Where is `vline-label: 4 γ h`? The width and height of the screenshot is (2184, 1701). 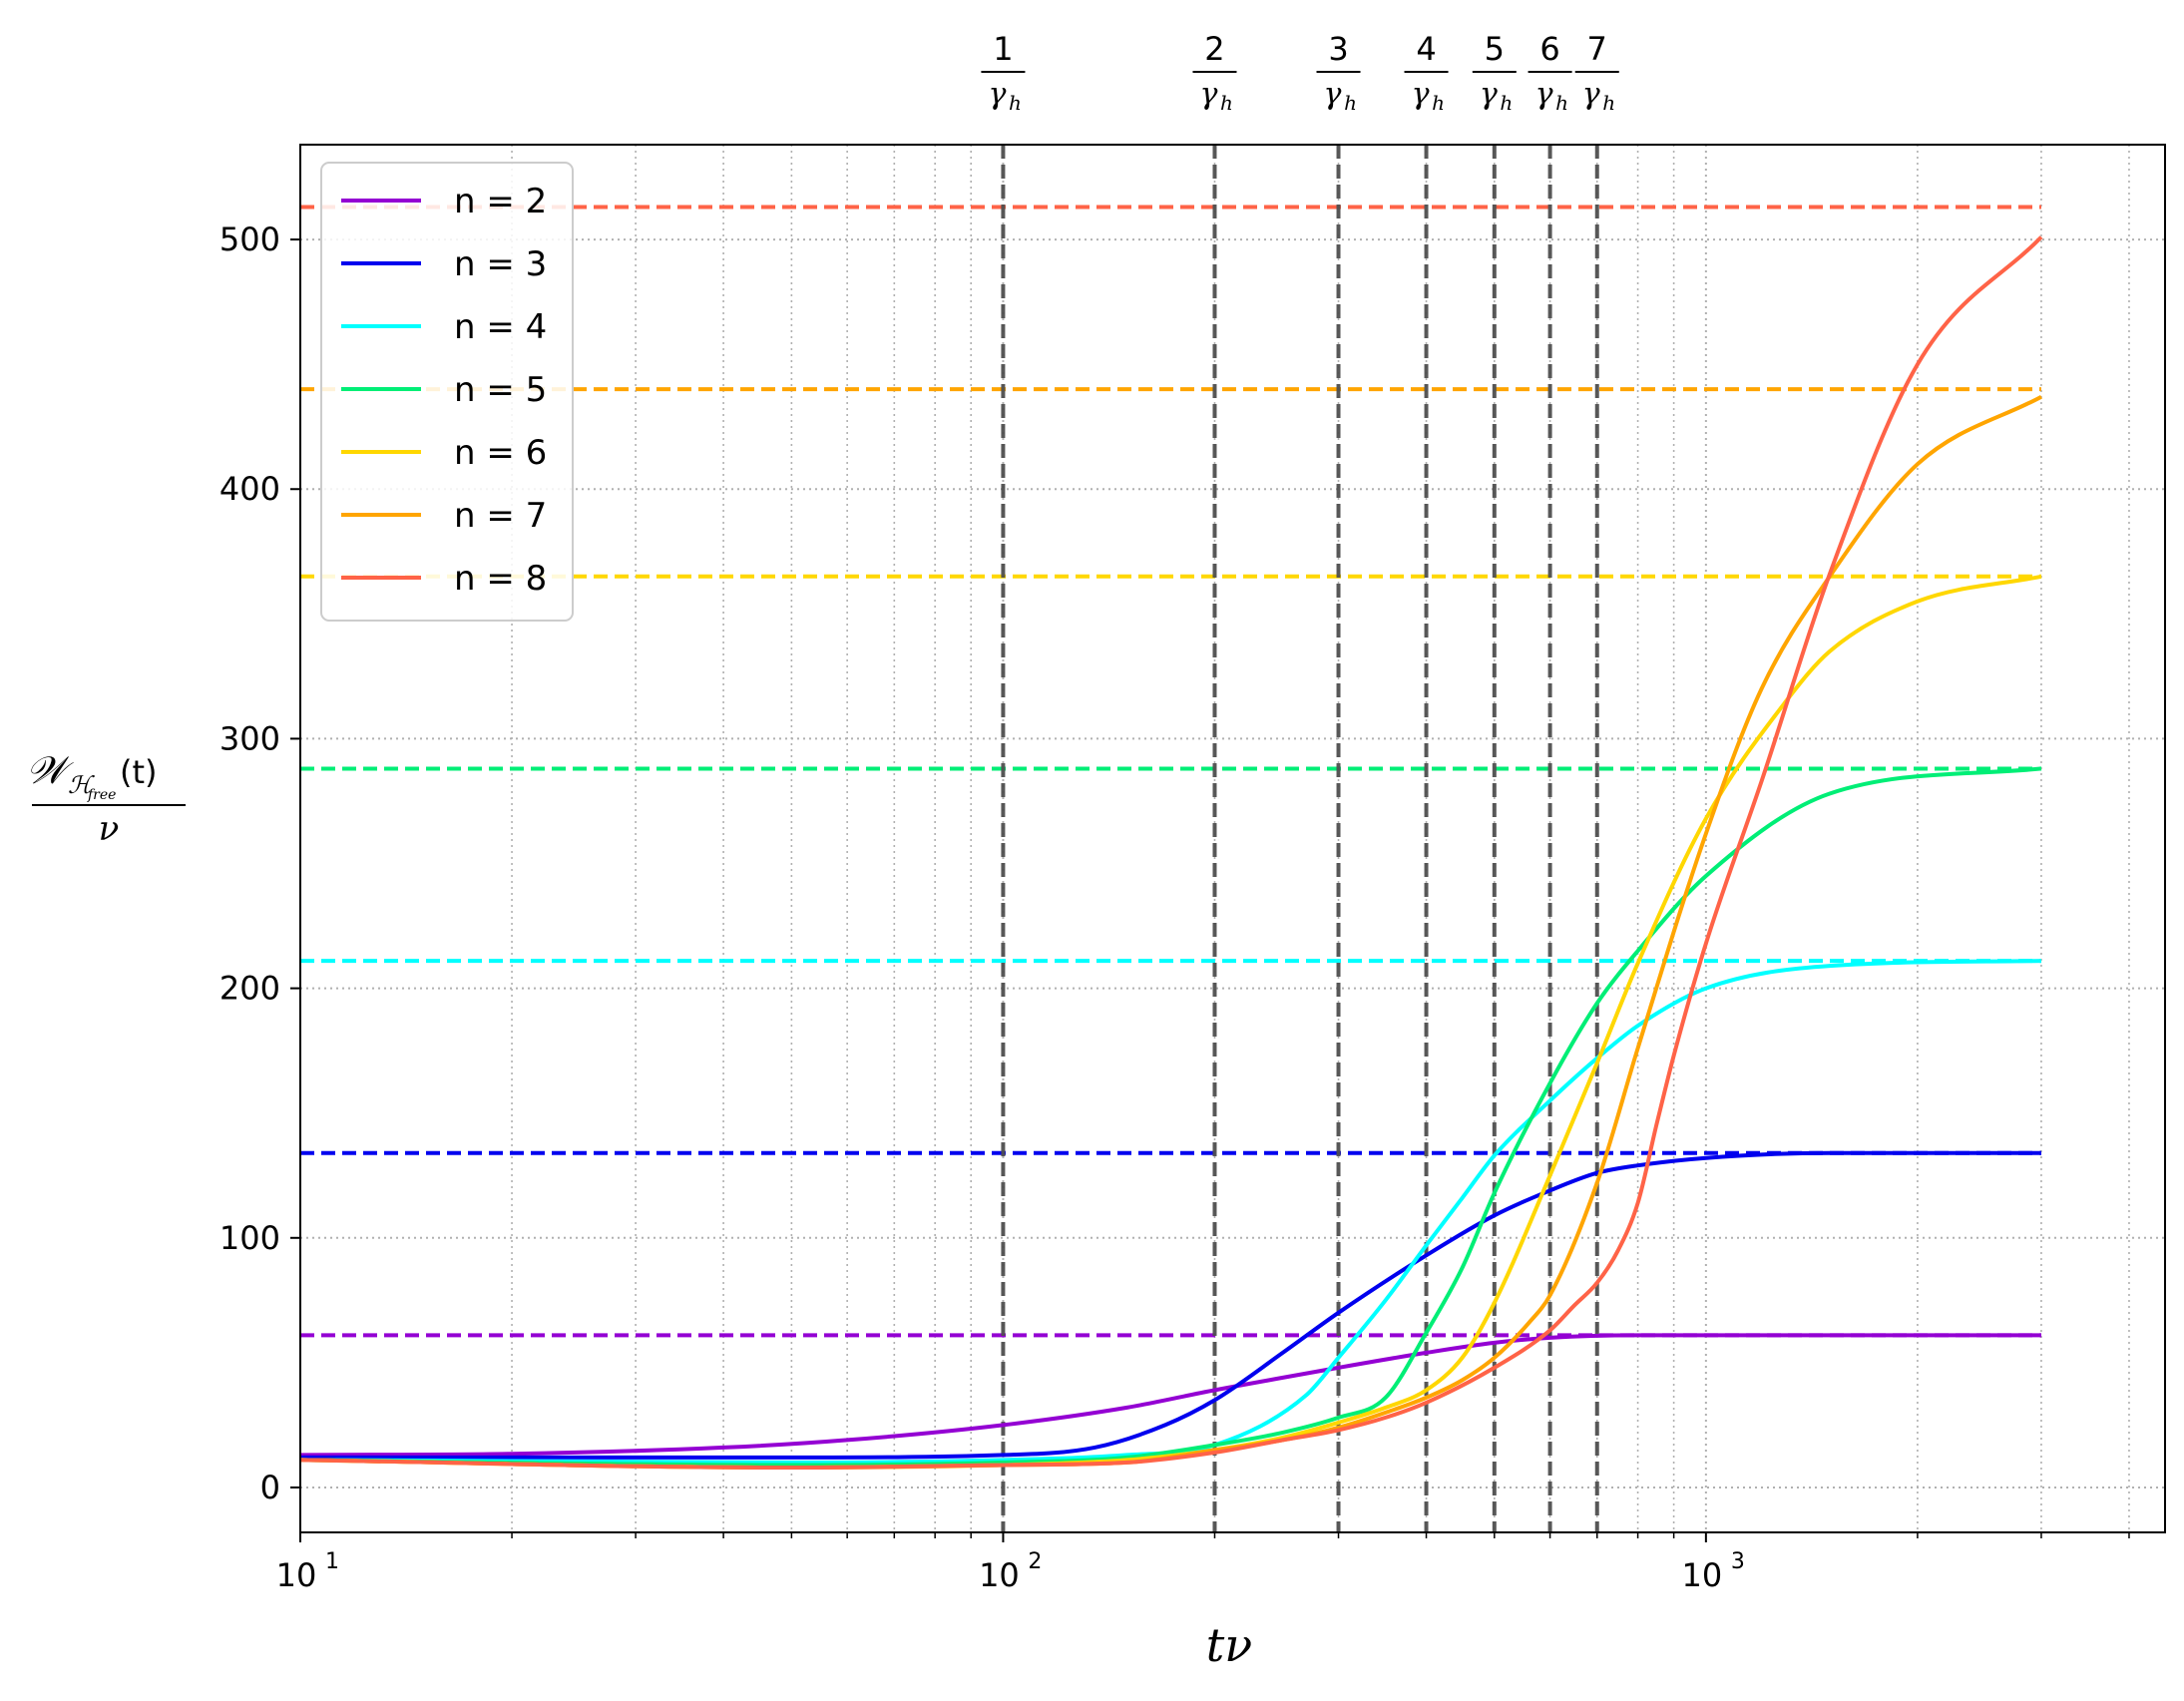 vline-label: 4 γ h is located at coordinates (1426, 72).